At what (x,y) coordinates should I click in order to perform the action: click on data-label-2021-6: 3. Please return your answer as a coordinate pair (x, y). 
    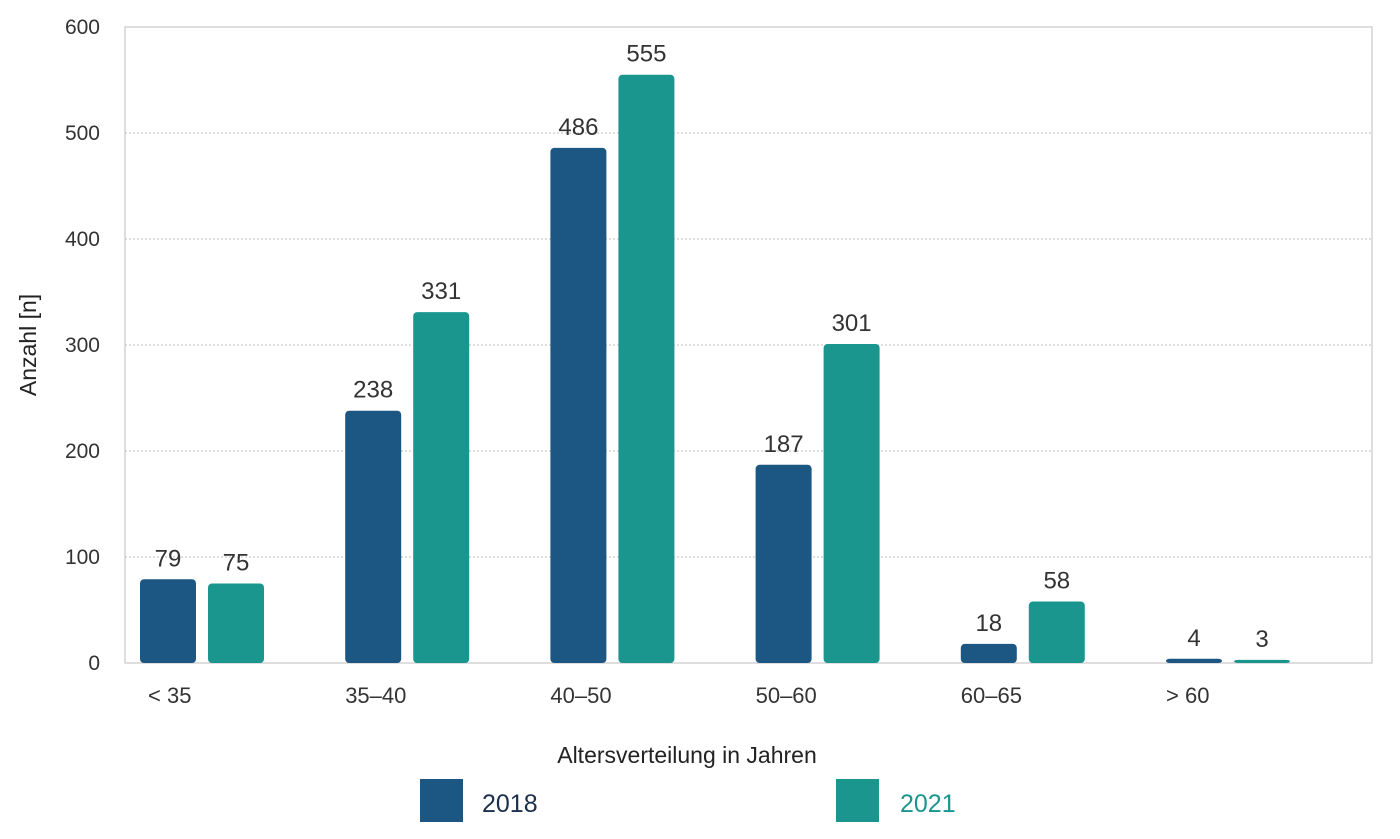
    Looking at the image, I should click on (1261, 639).